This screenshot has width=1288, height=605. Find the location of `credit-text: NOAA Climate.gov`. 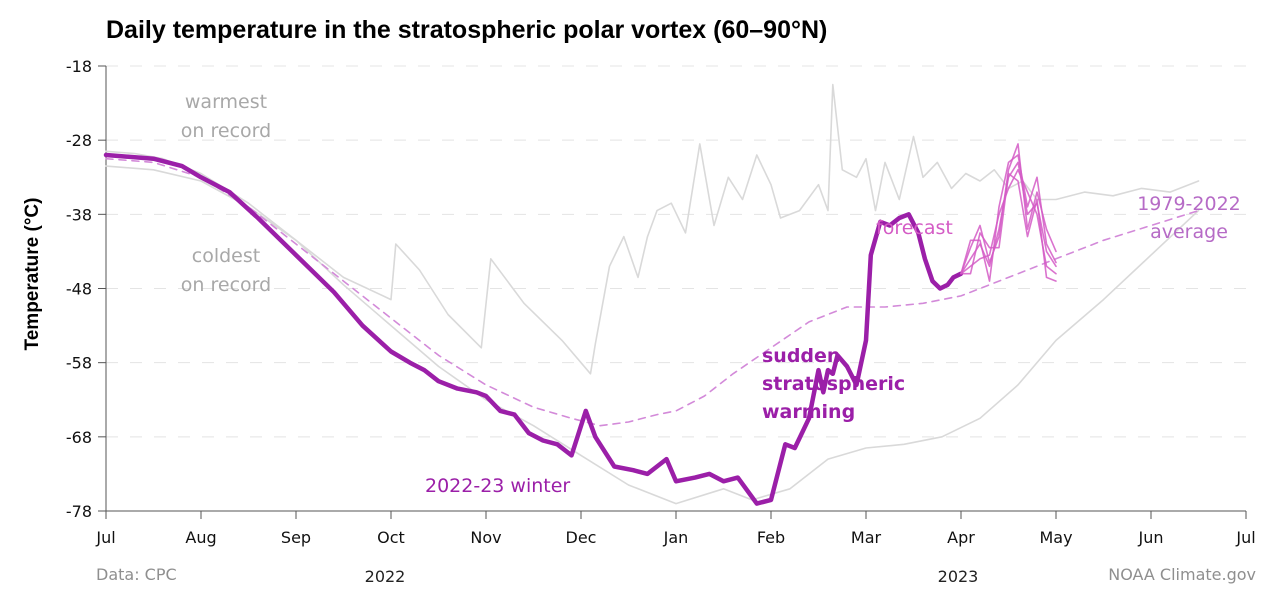

credit-text: NOAA Climate.gov is located at coordinates (1182, 574).